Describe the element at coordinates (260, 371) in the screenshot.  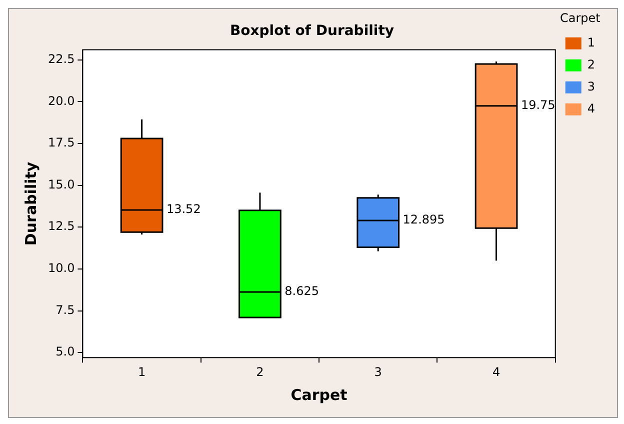
I see `x-tick-label: 2` at that location.